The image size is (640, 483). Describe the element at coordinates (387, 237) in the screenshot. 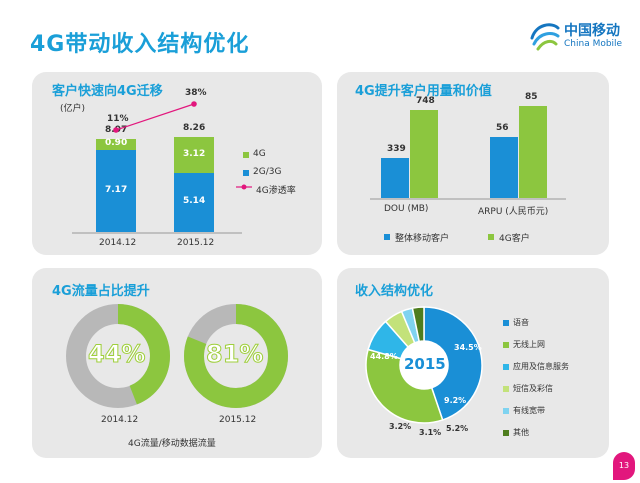

I see `legend-swatch-all-users` at that location.